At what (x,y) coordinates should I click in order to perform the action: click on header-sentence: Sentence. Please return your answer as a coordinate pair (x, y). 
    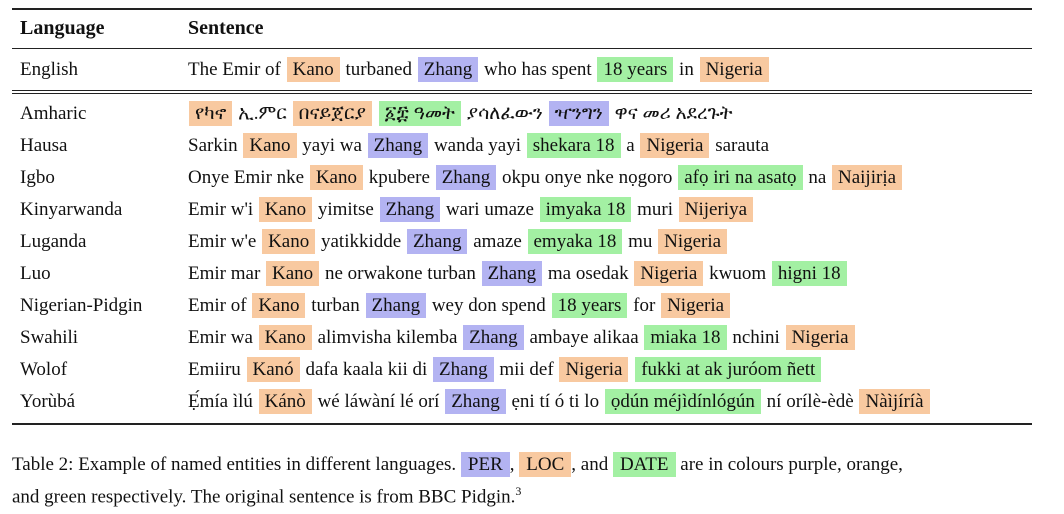
    Looking at the image, I should click on (226, 28).